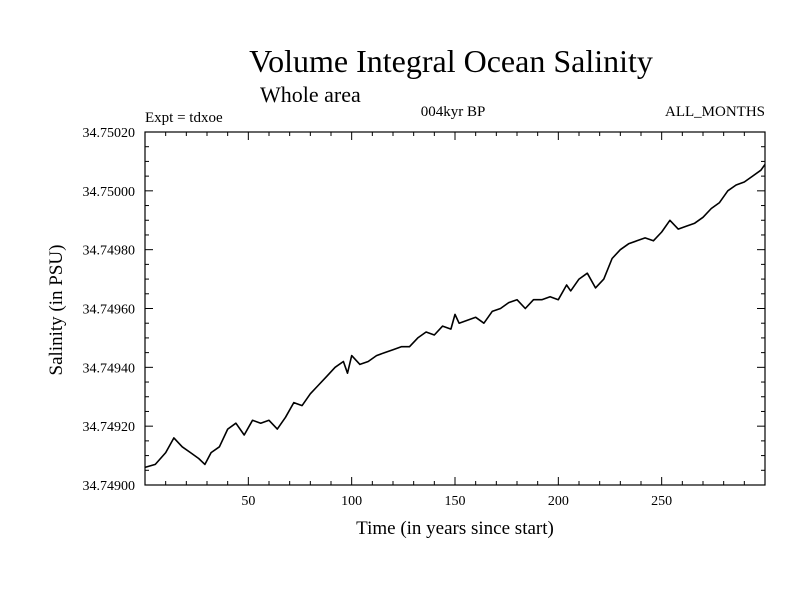  Describe the element at coordinates (109, 368) in the screenshot. I see `y-tick-label: 34.74940` at that location.